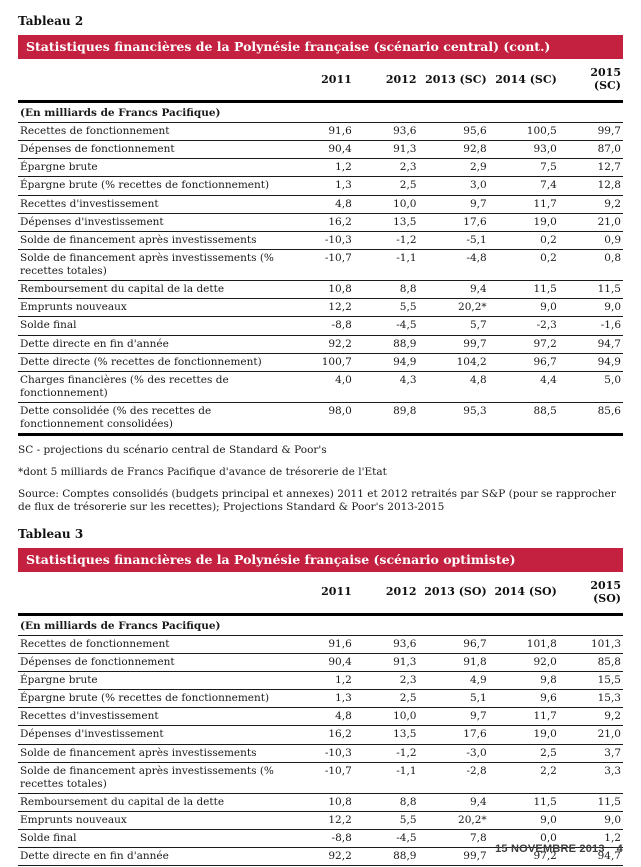  I want to click on row-value: 17,6, so click(453, 735).